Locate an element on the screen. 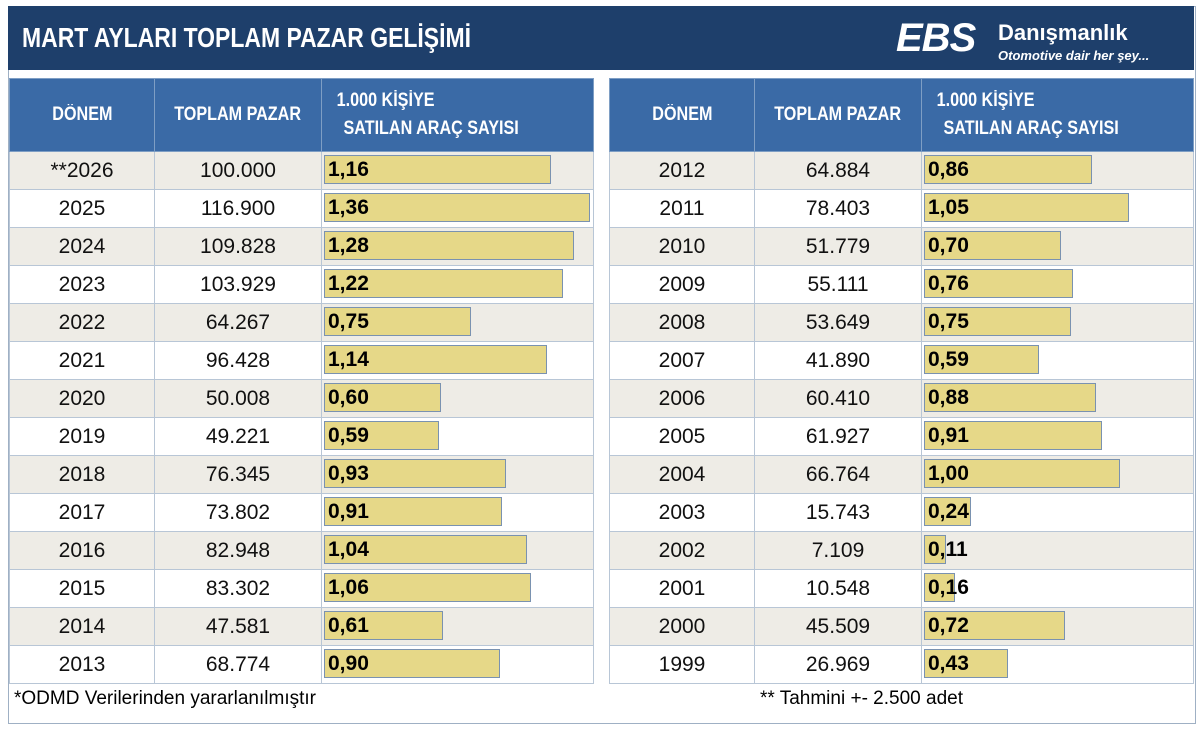 The height and width of the screenshot is (730, 1200). table-row: 2013 68.774 0,90 is located at coordinates (301, 664).